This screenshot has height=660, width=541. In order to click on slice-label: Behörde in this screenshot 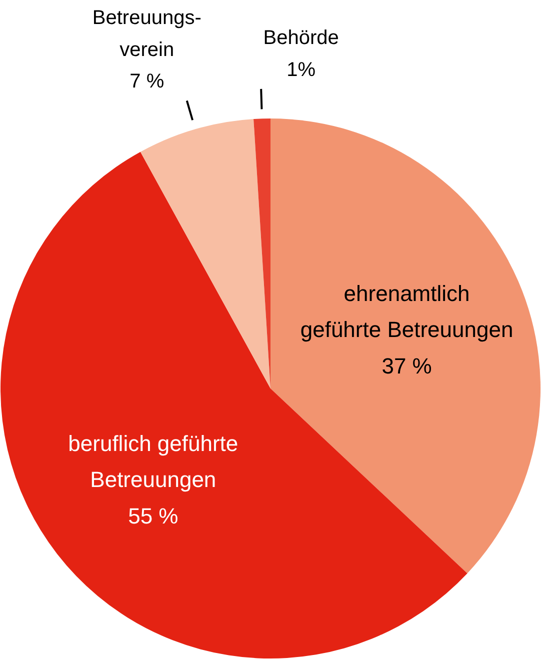, I will do `click(301, 38)`.